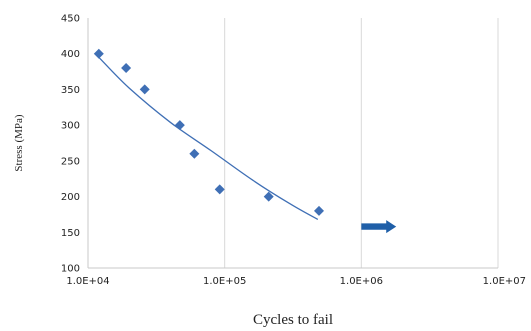 Image resolution: width=531 pixels, height=331 pixels. I want to click on y-tick-label: 450, so click(70, 19).